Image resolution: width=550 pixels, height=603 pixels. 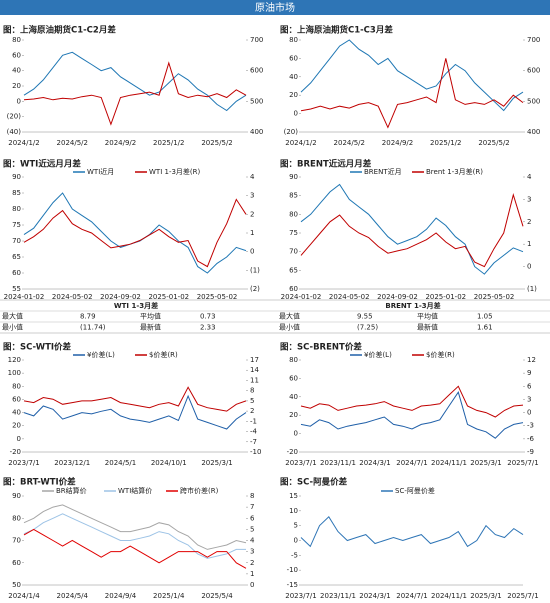 I want to click on y2-tick-label: 8, so click(x=252, y=391).